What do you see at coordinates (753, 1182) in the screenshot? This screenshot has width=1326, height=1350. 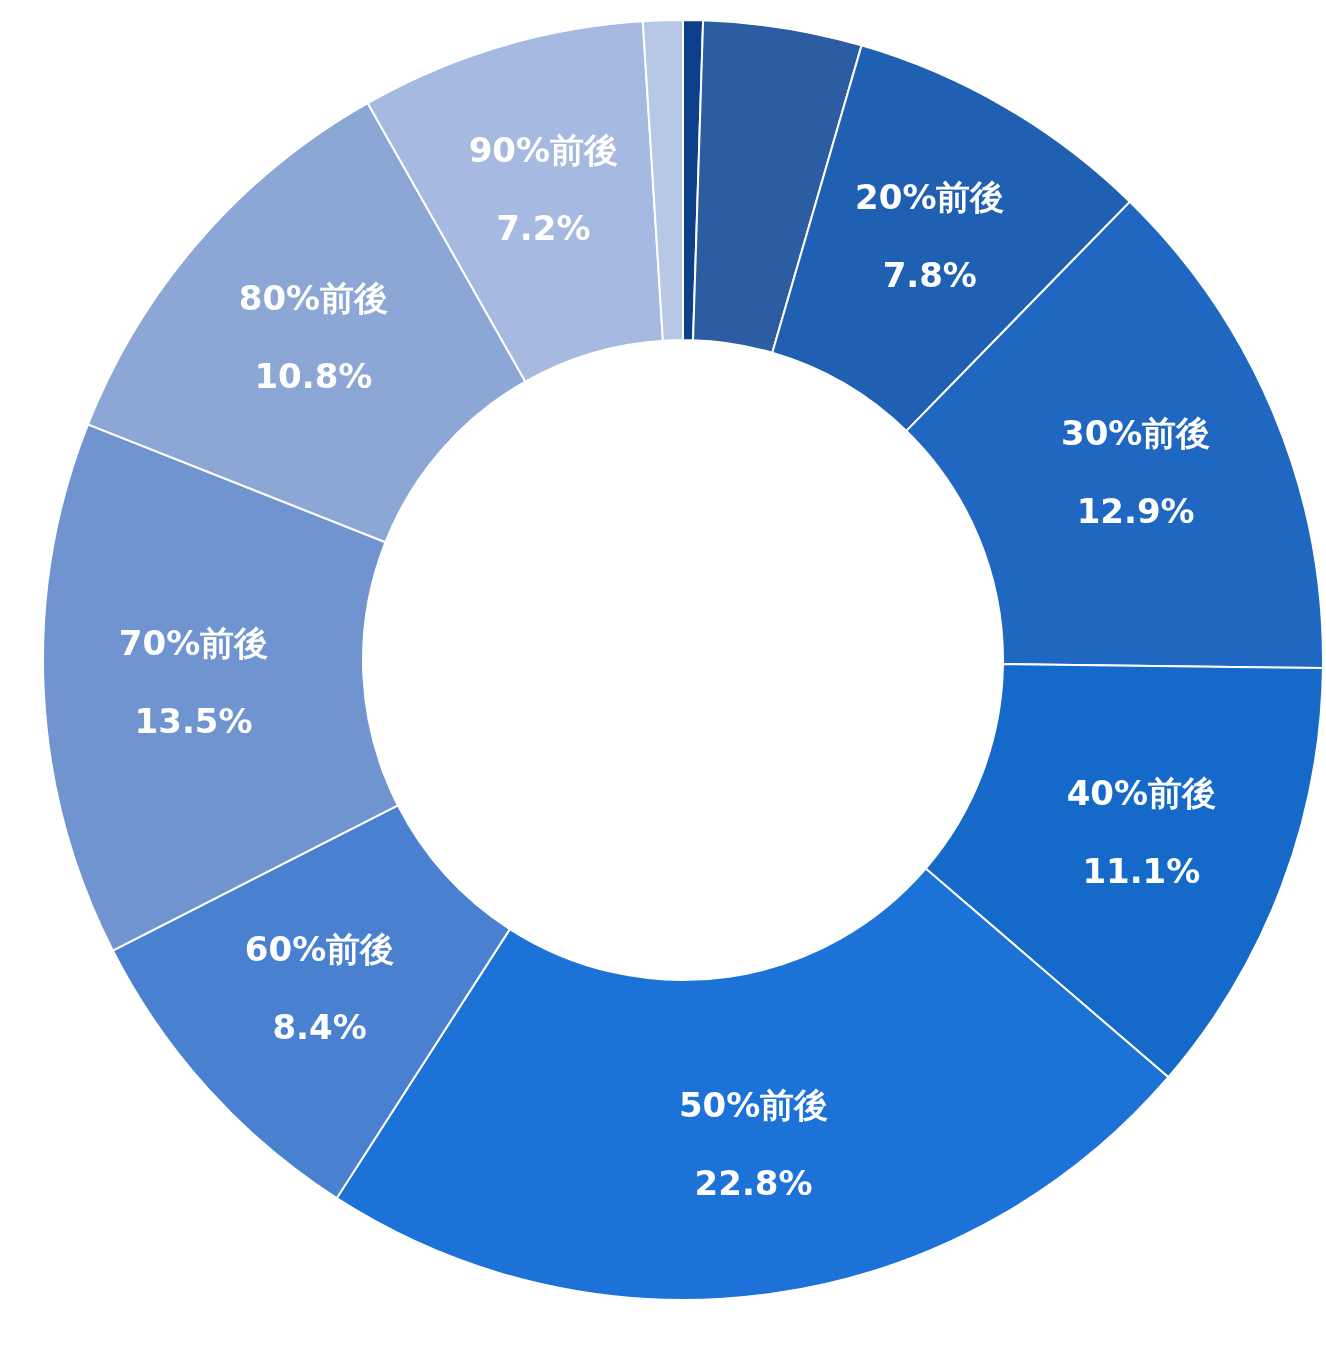 I see `data-label: 22.8%` at bounding box center [753, 1182].